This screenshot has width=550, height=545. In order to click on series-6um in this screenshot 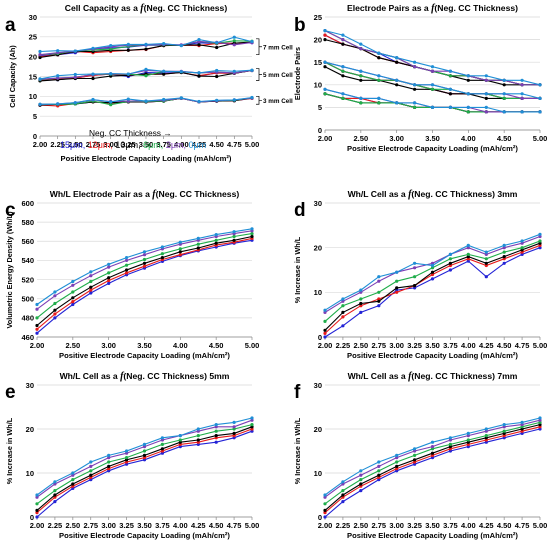, I will do `click(432, 58)`.